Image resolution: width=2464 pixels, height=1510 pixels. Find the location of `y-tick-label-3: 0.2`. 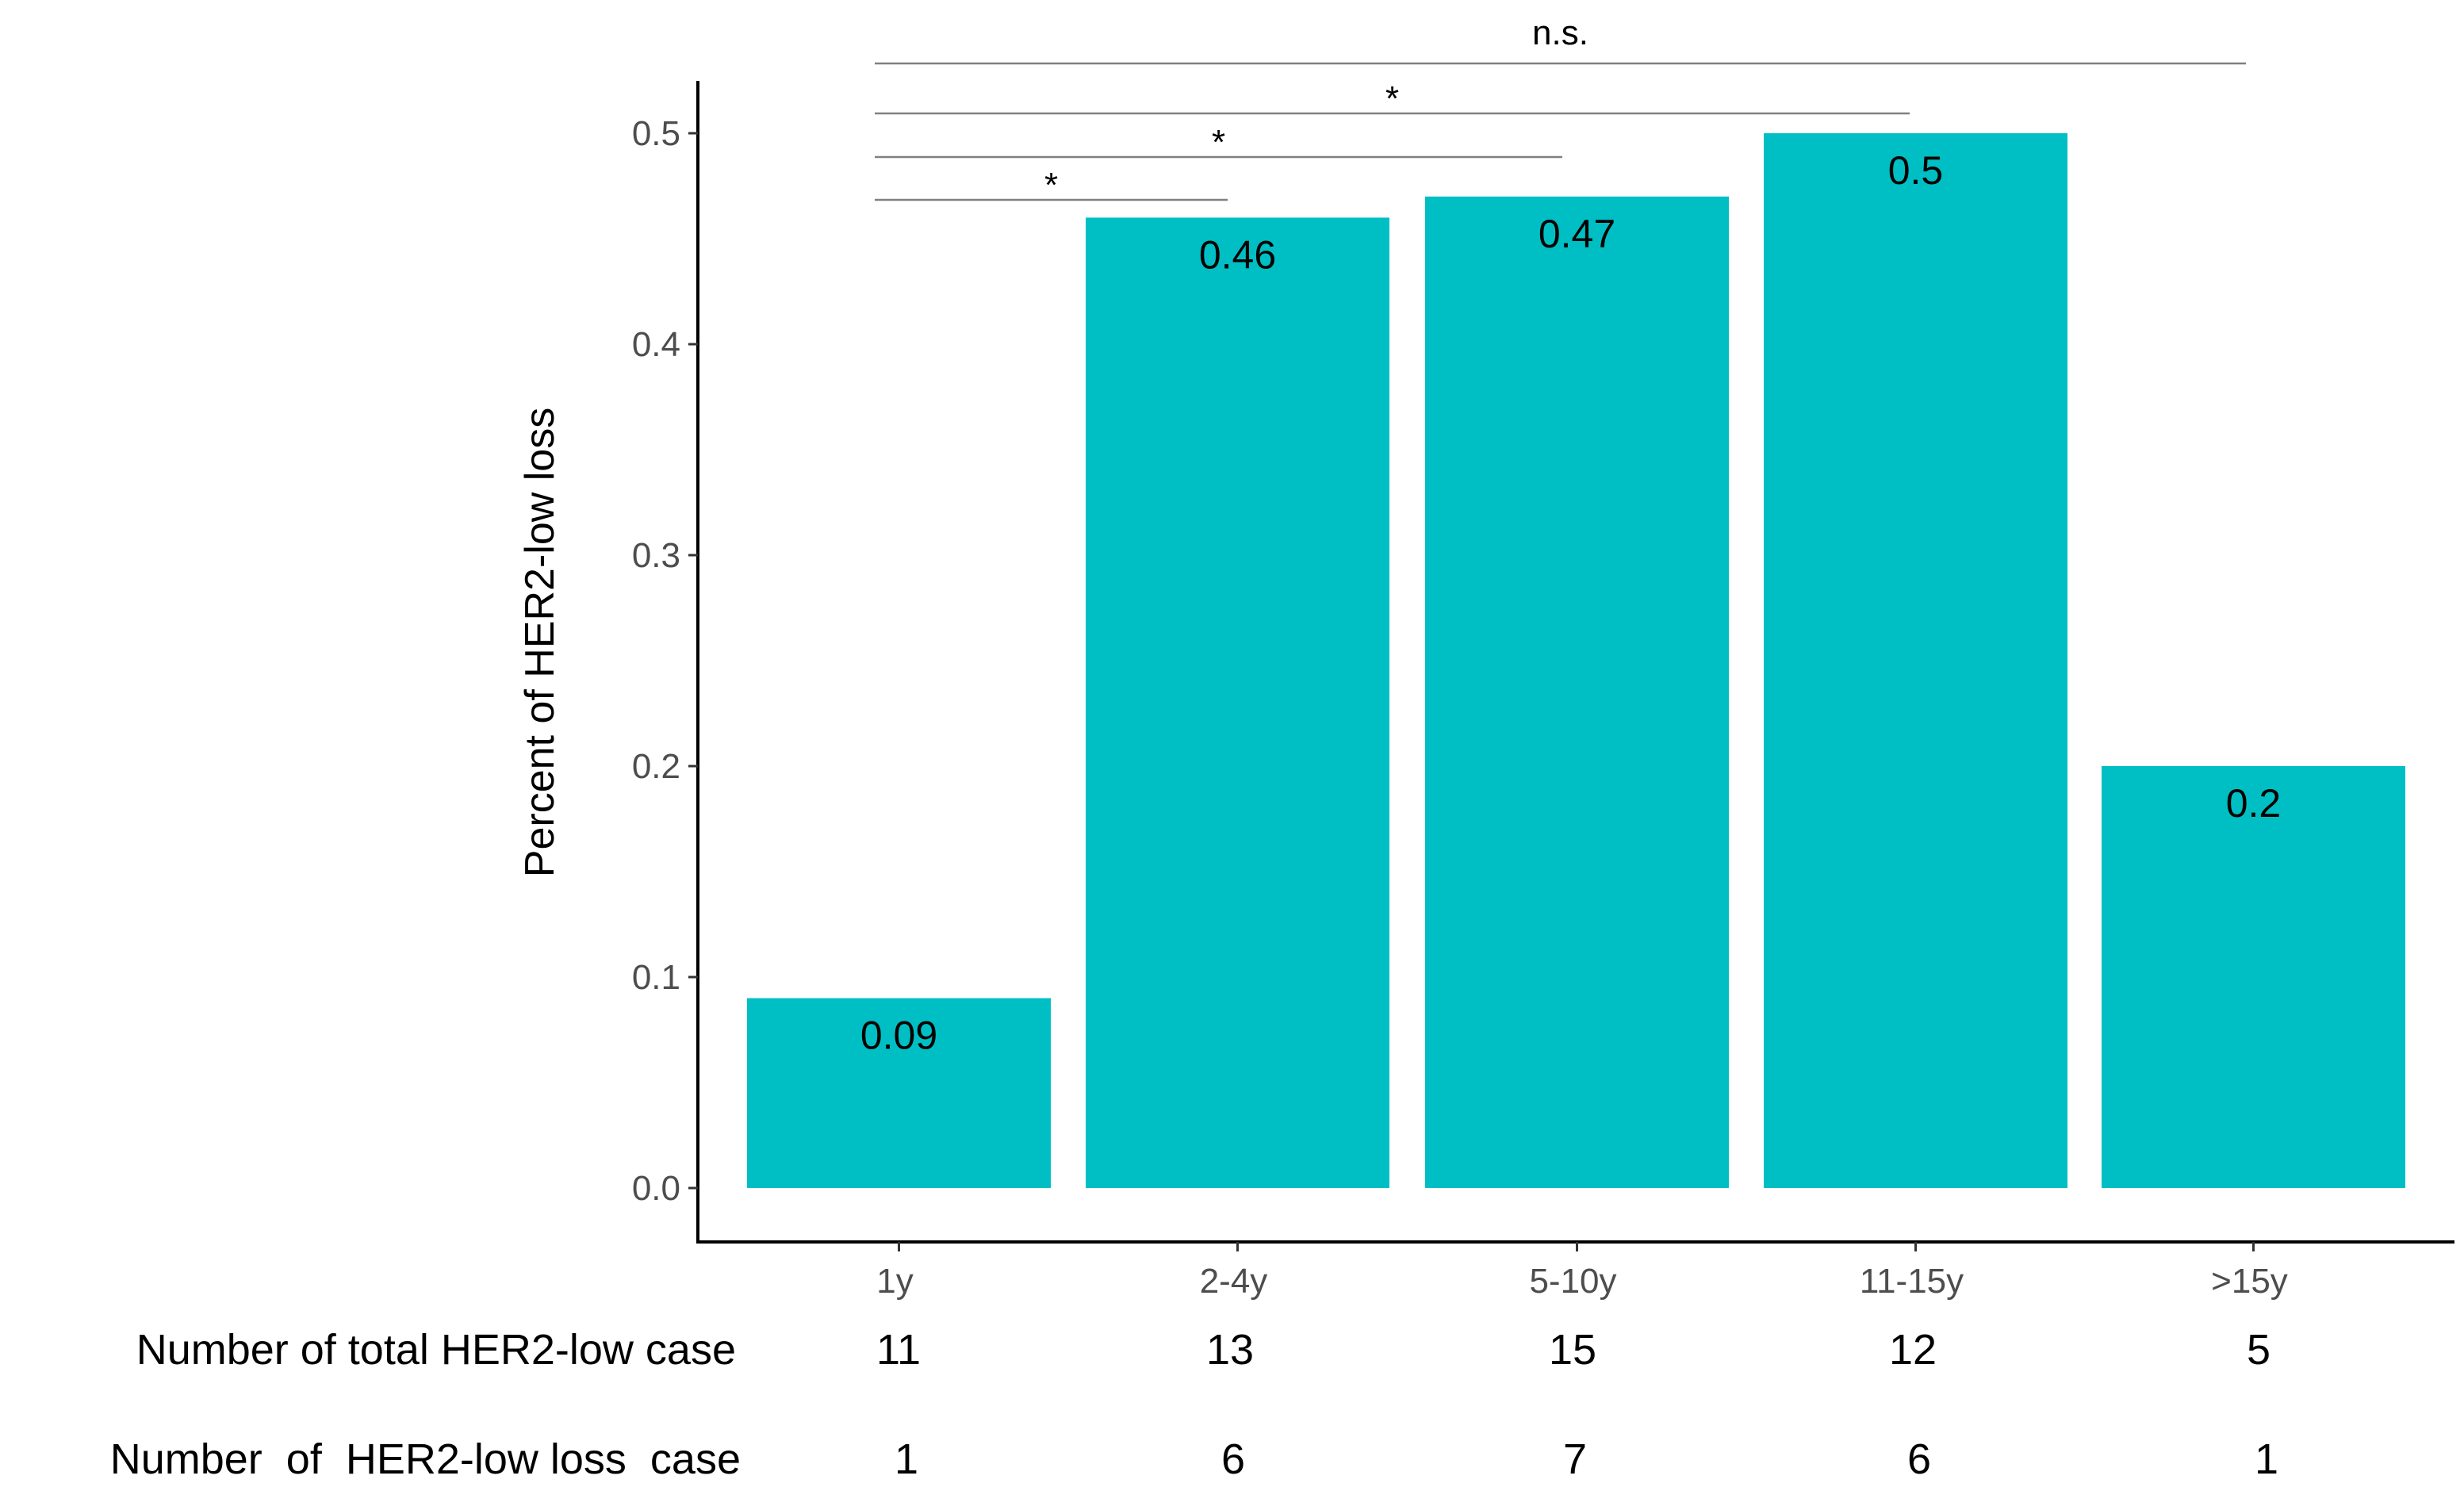

y-tick-label-3: 0.2 is located at coordinates (656, 766).